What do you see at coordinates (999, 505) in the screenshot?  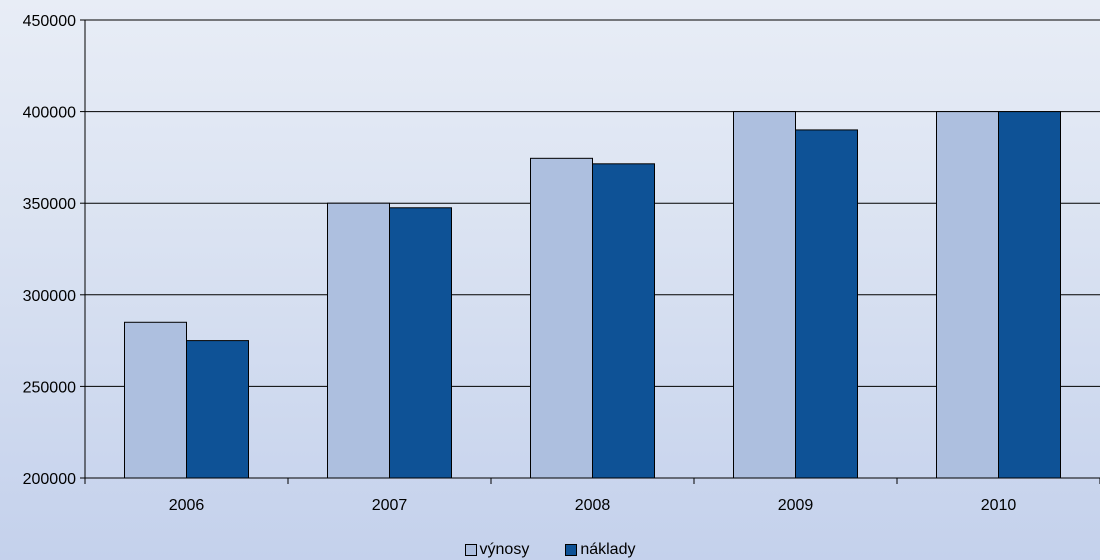 I see `x-tick-label-2010: 2010` at bounding box center [999, 505].